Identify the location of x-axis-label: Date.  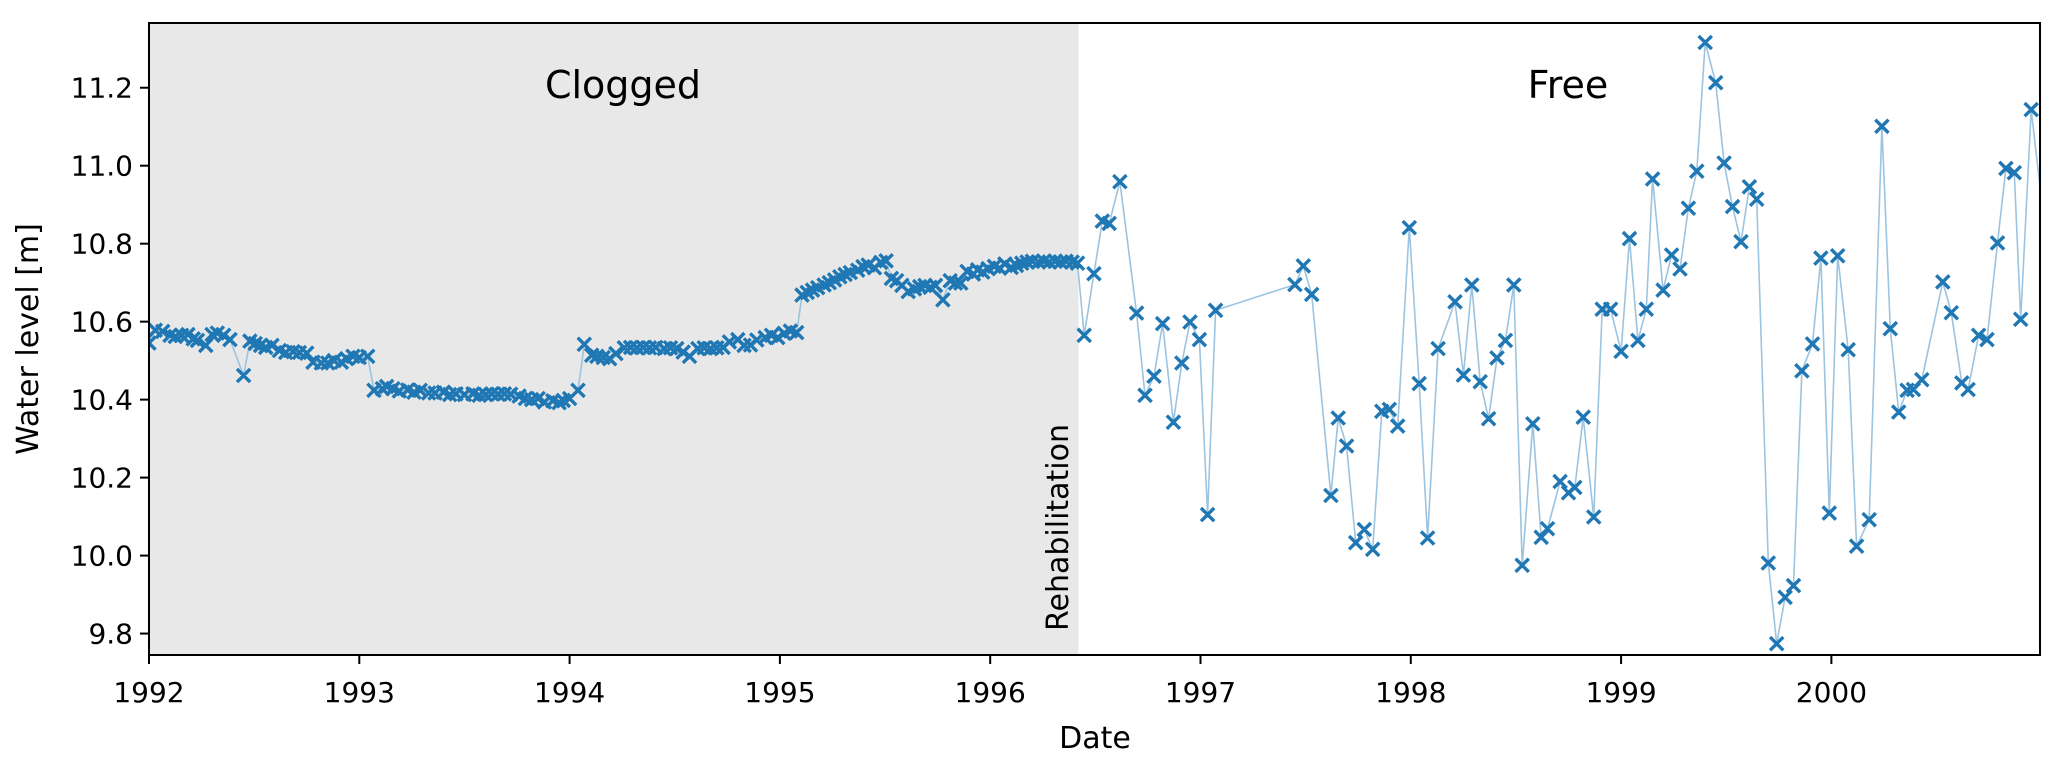
(1095, 738).